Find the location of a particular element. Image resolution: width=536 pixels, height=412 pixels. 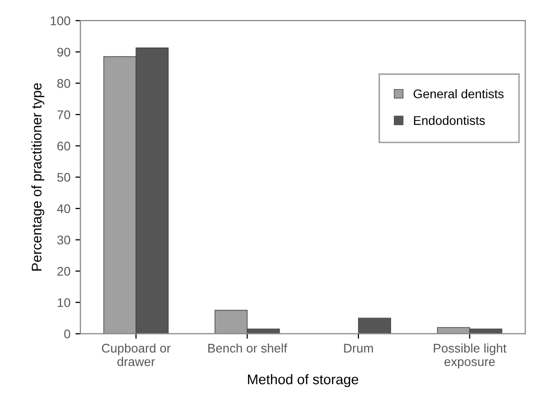

x-tick-label: Possible light exposure is located at coordinates (470, 356).